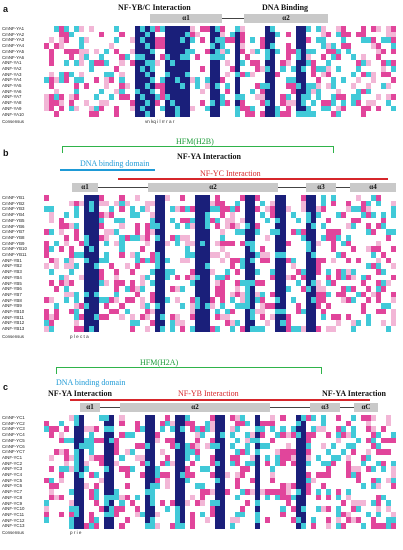 The image size is (403, 550). Describe the element at coordinates (208, 393) in the screenshot. I see `nfyb-interaction-label: NF-YB Interaction` at that location.